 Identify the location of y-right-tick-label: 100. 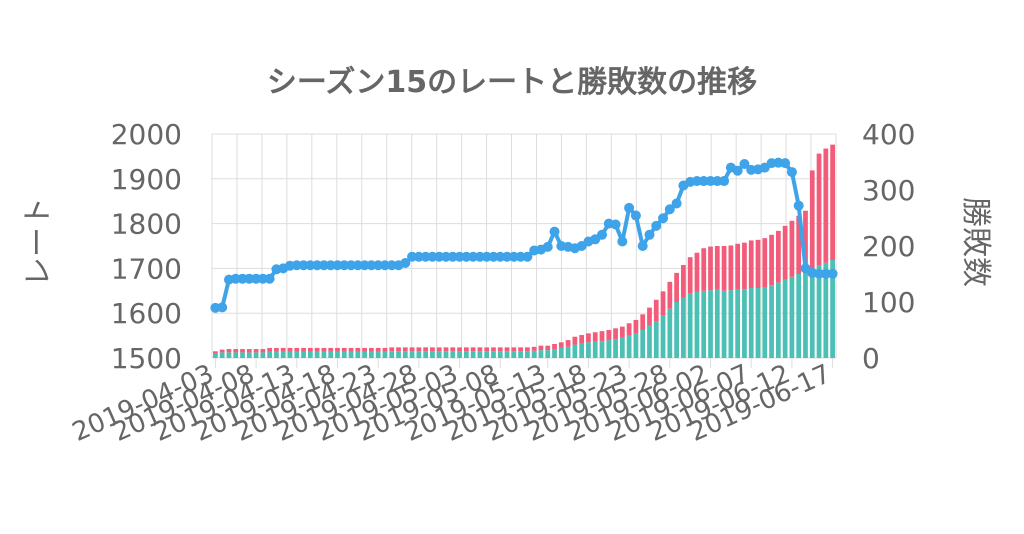
(888, 302).